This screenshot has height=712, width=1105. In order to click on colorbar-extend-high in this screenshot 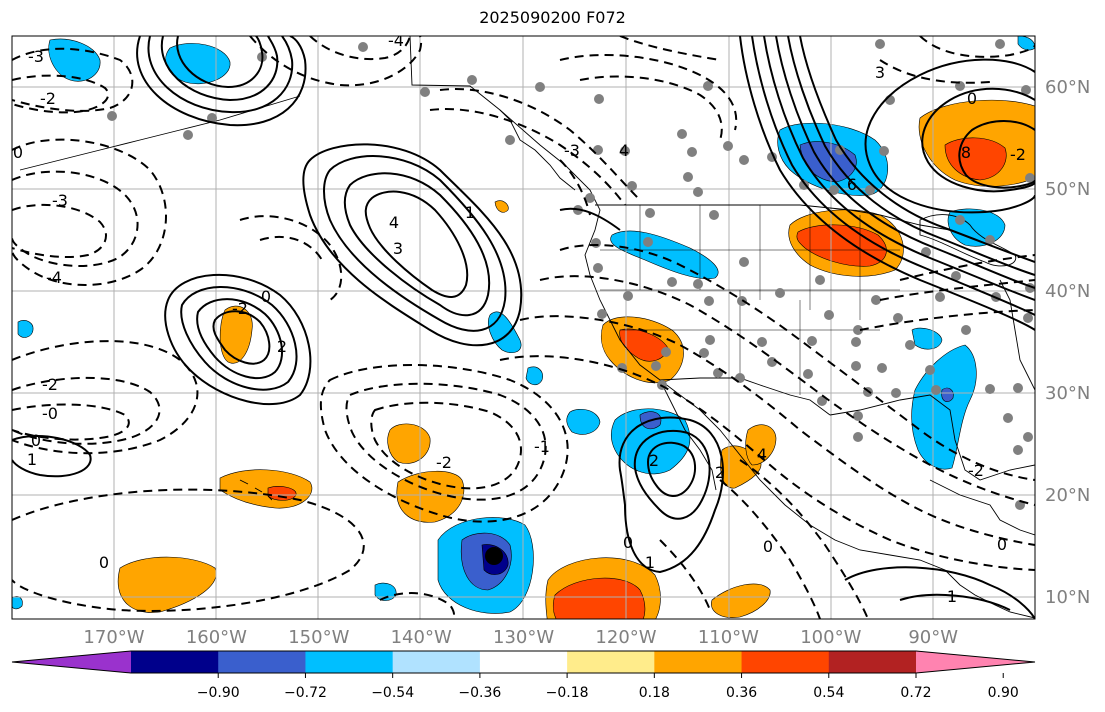, I will do `click(975, 662)`.